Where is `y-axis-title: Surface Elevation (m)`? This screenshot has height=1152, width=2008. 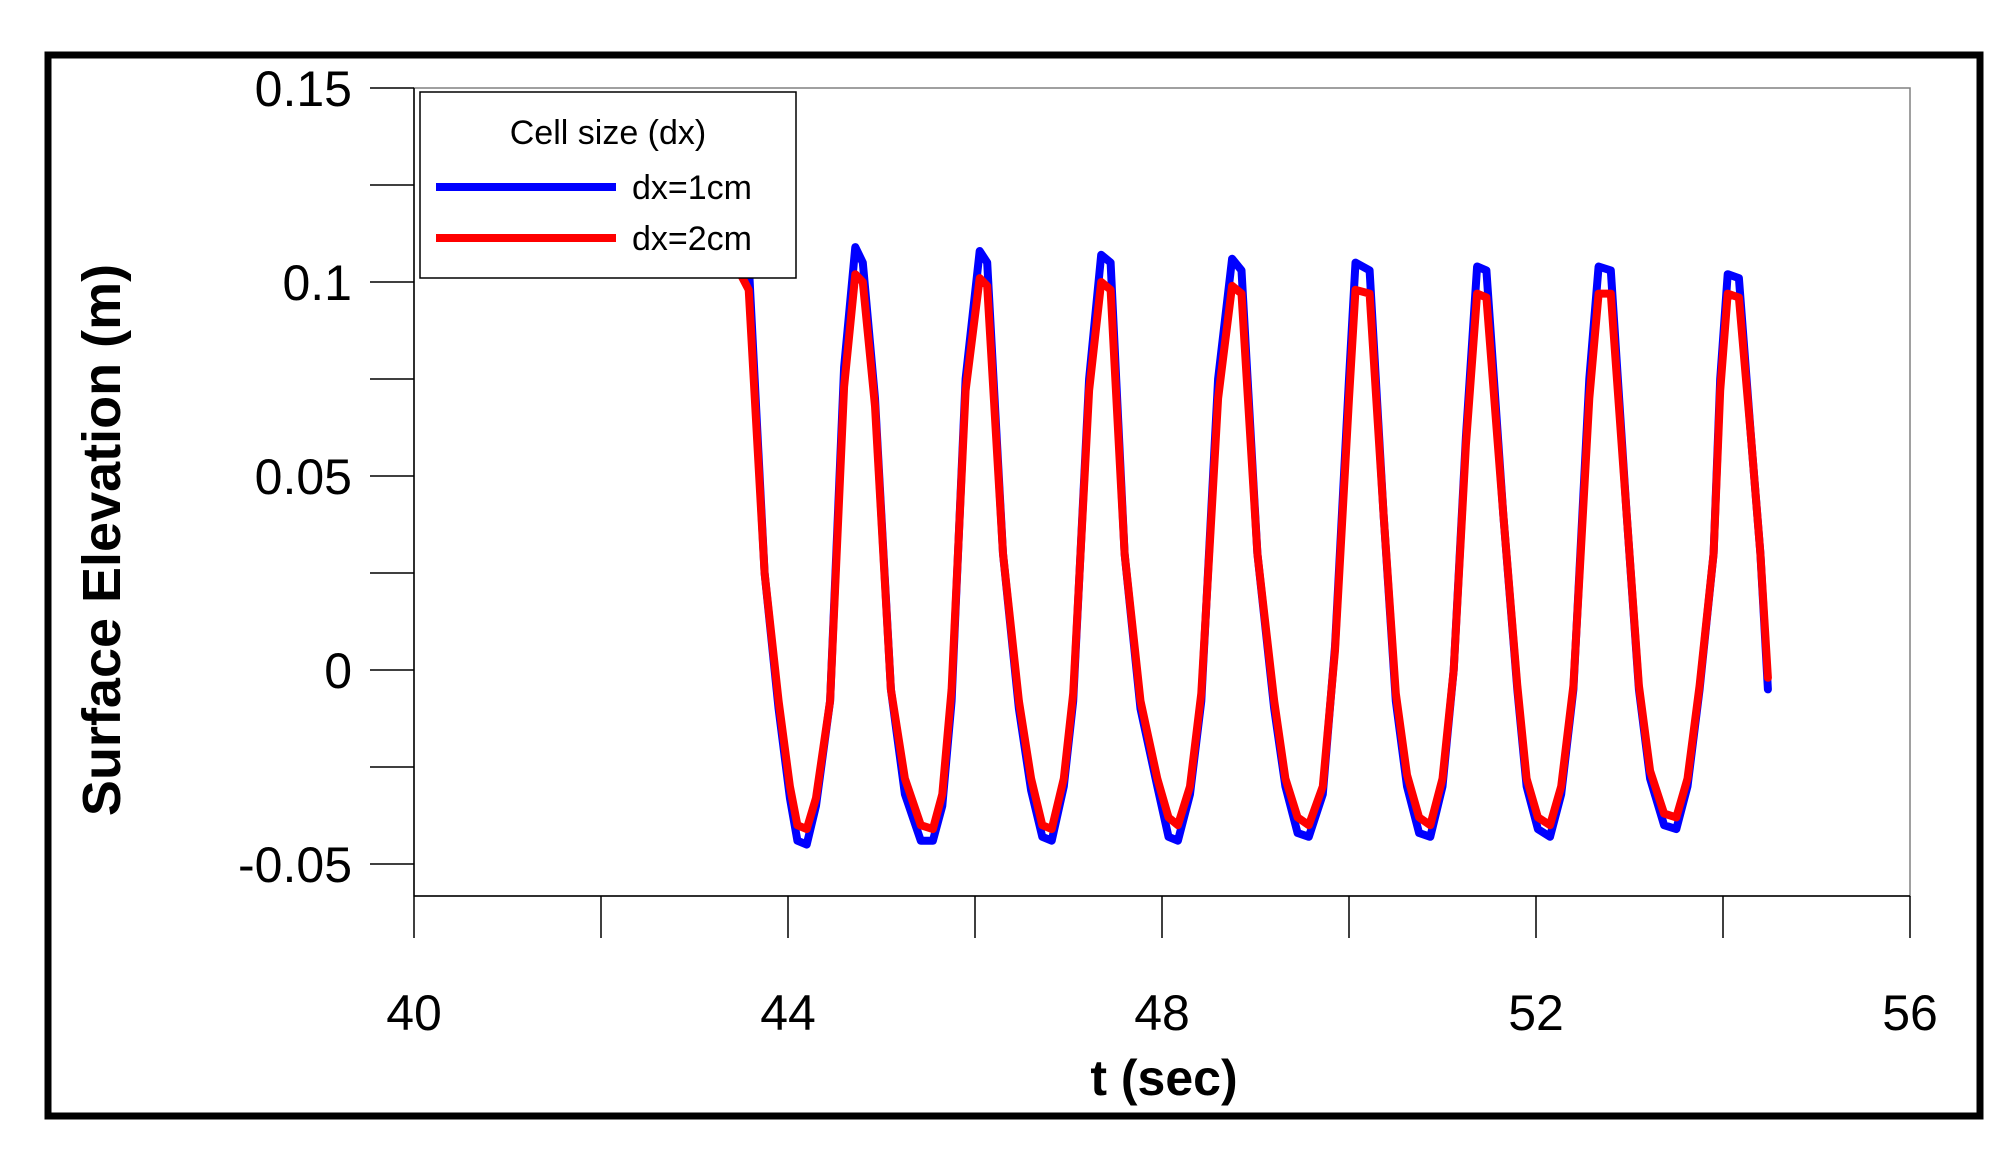 y-axis-title: Surface Elevation (m) is located at coordinates (102, 540).